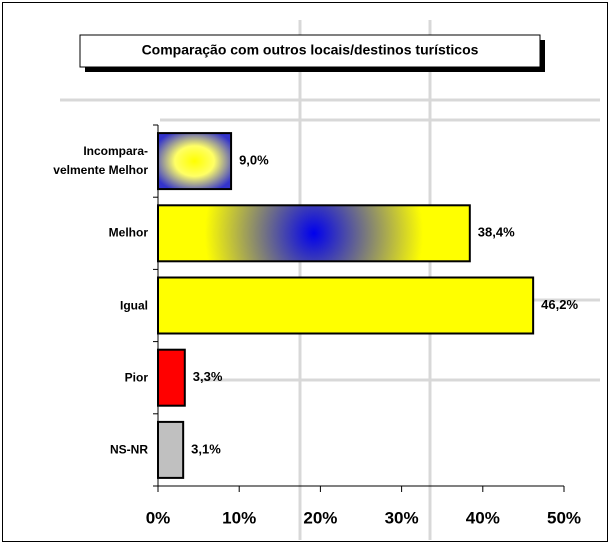  I want to click on x-tick-label: 0%, so click(158, 517).